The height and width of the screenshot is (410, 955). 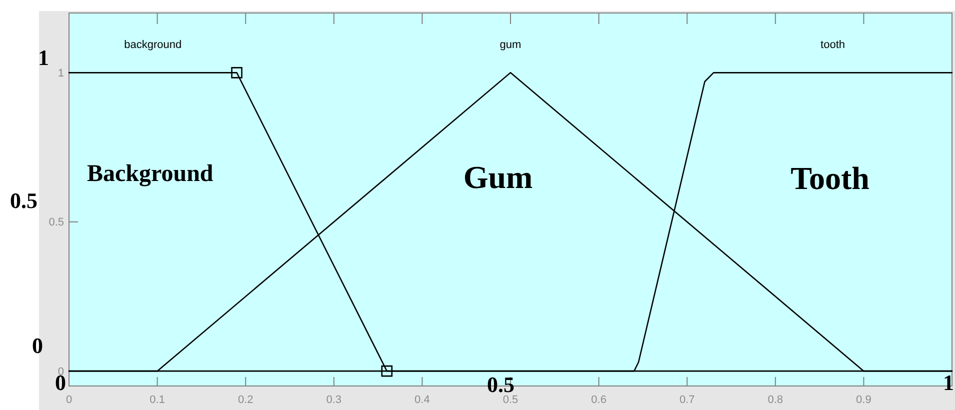 I want to click on text: 0.5, so click(x=24, y=200).